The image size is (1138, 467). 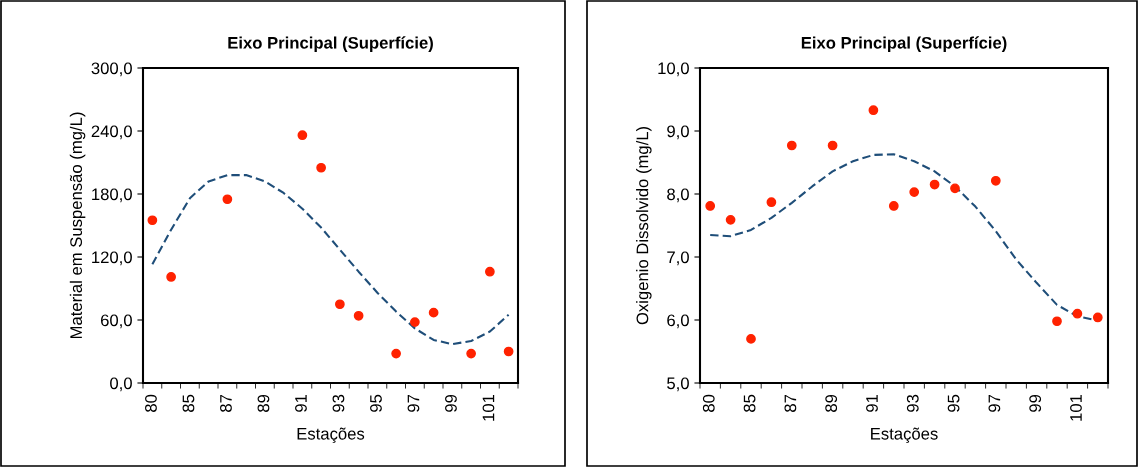 I want to click on y-tick-label: 9,0, so click(x=678, y=132).